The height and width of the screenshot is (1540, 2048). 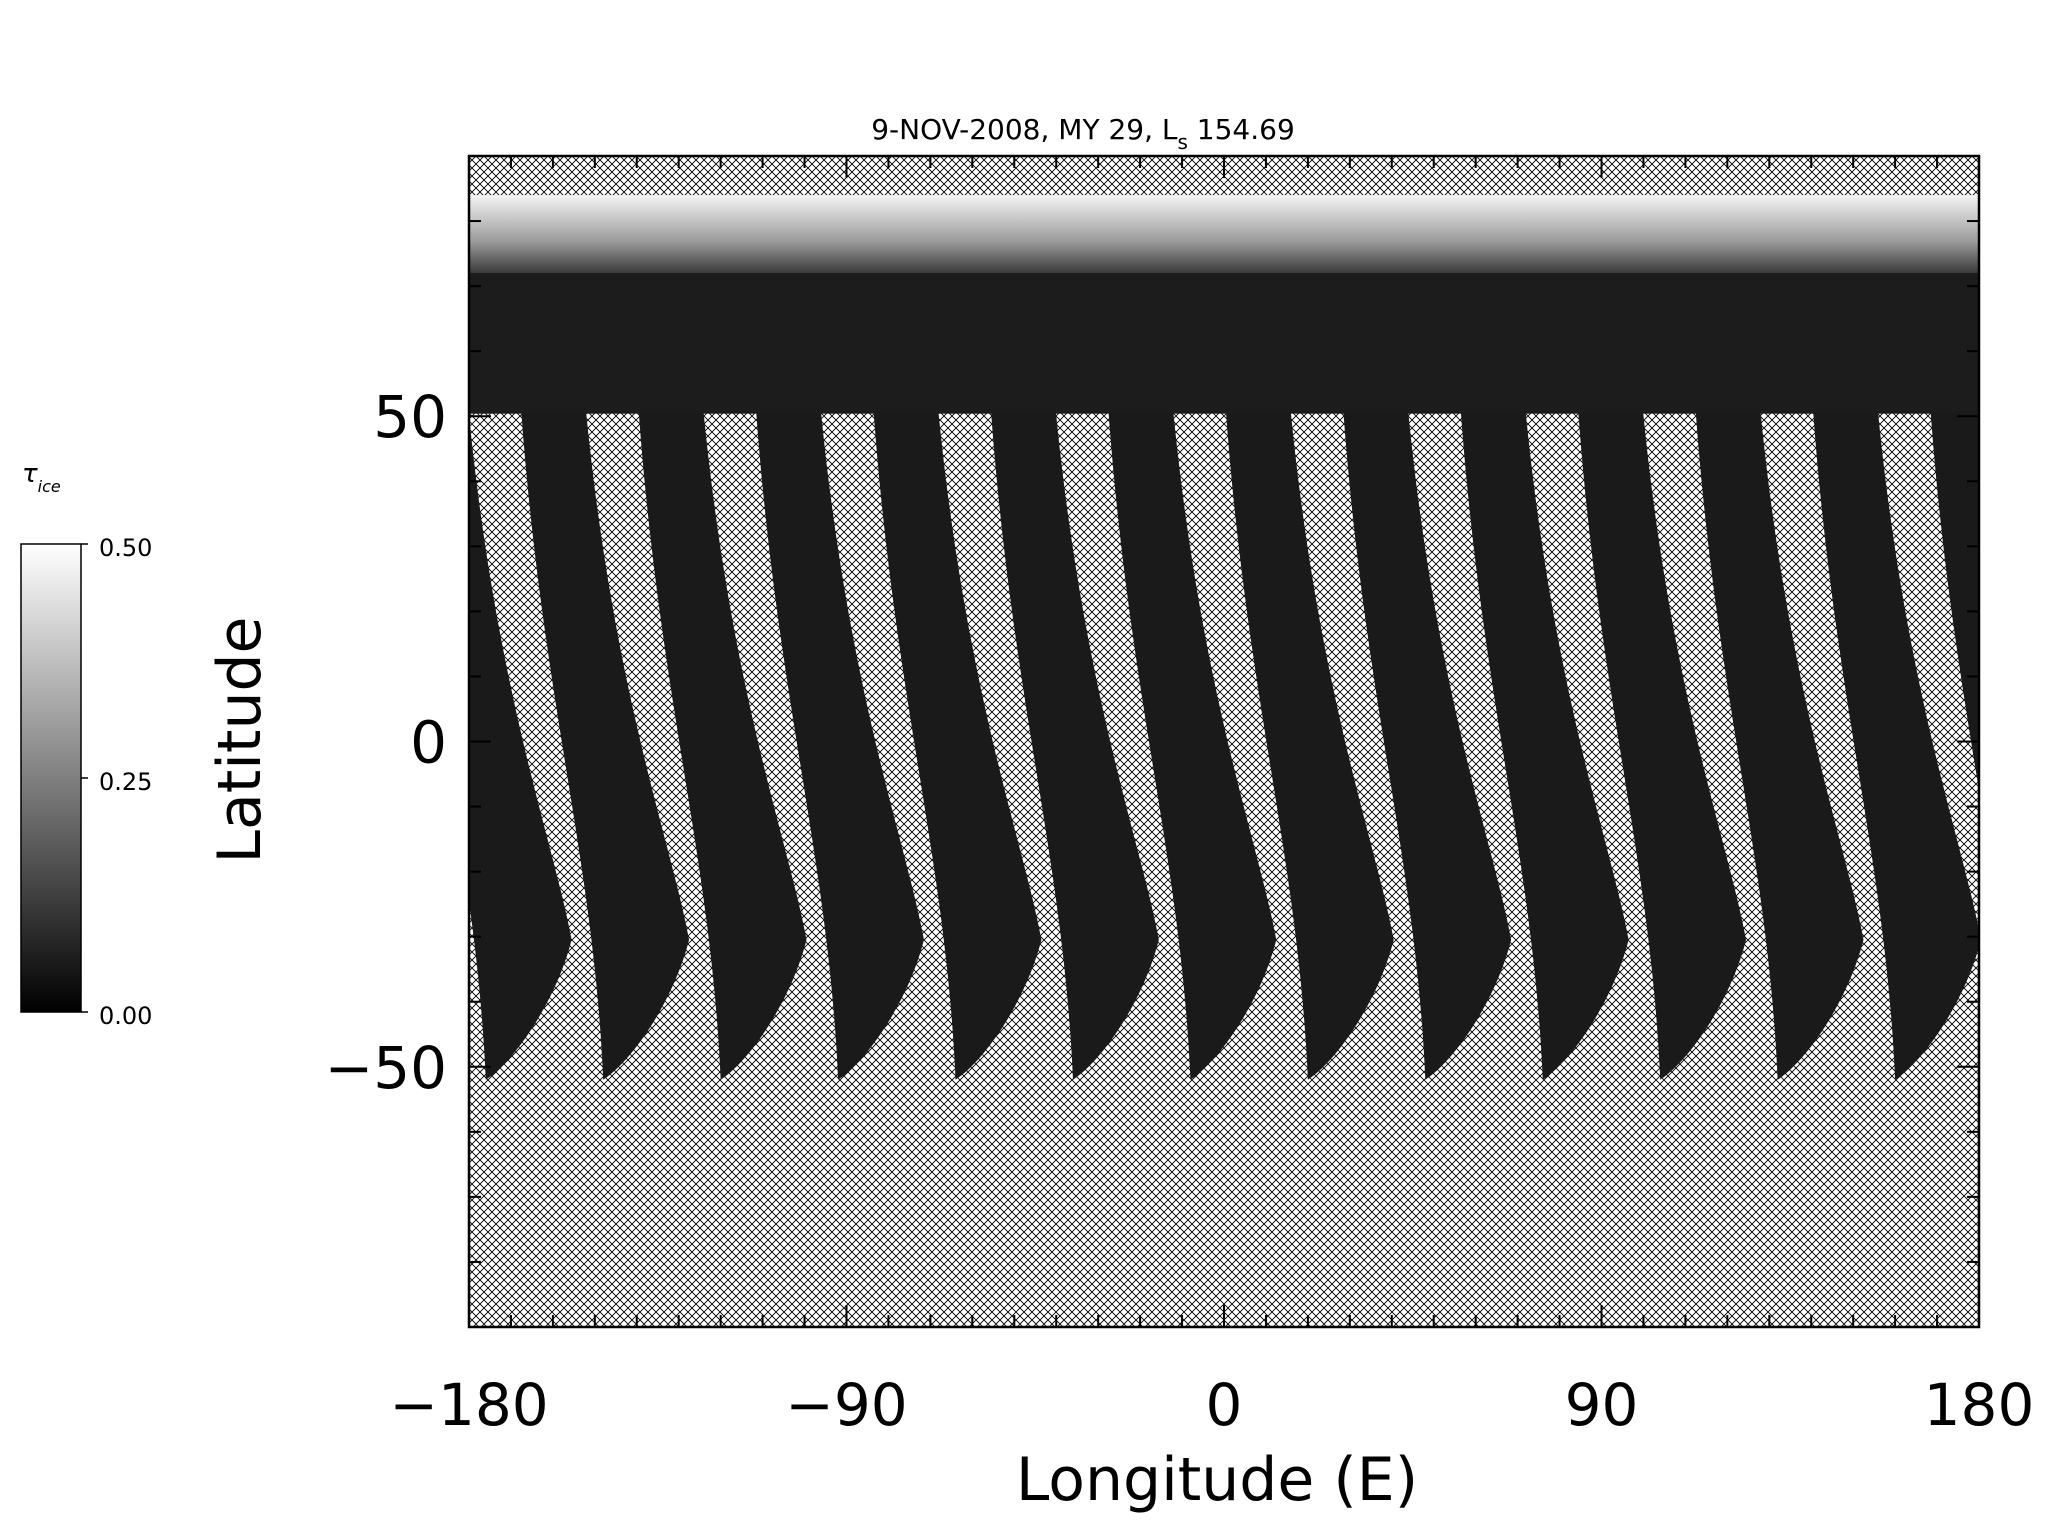 I want to click on x-axis-label: Longitude (E), so click(x=1217, y=1480).